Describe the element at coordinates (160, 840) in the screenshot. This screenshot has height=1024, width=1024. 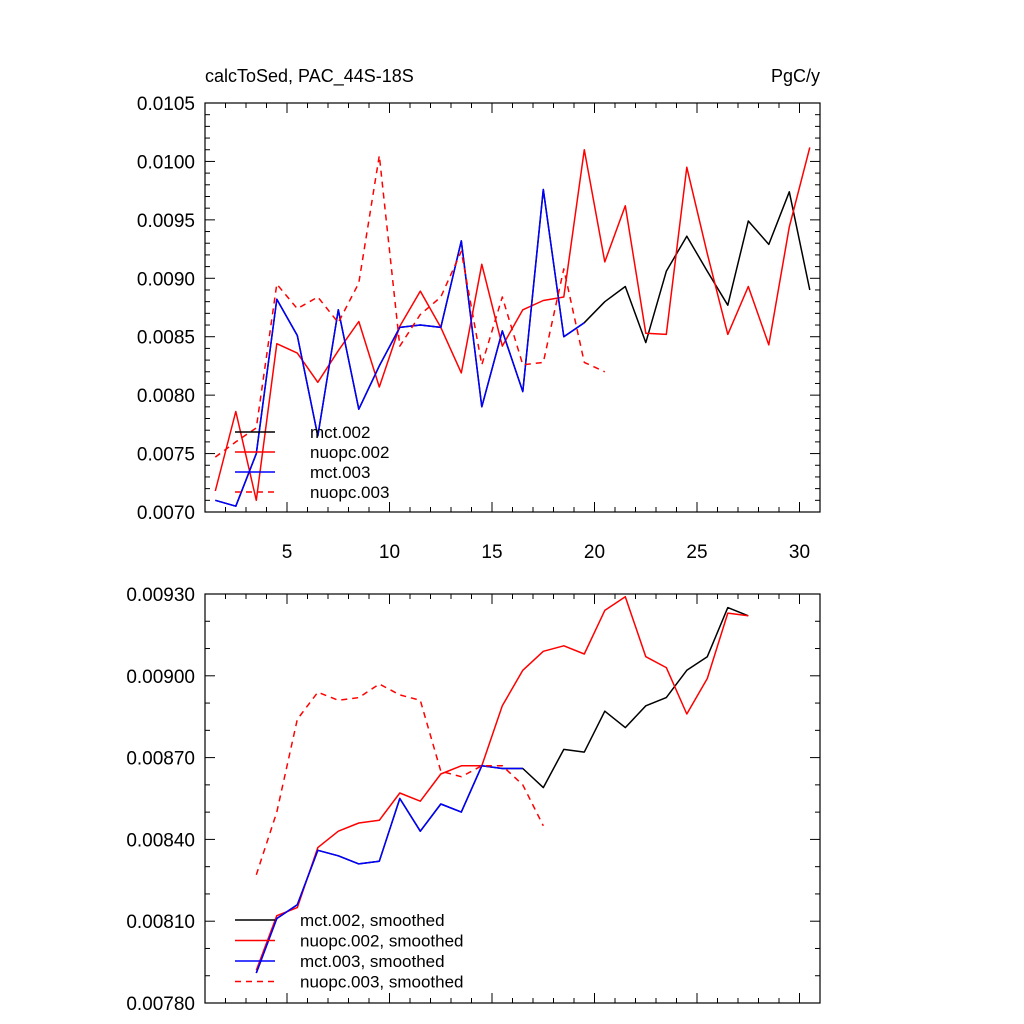
I see `y-tick-label: 0.00840` at that location.